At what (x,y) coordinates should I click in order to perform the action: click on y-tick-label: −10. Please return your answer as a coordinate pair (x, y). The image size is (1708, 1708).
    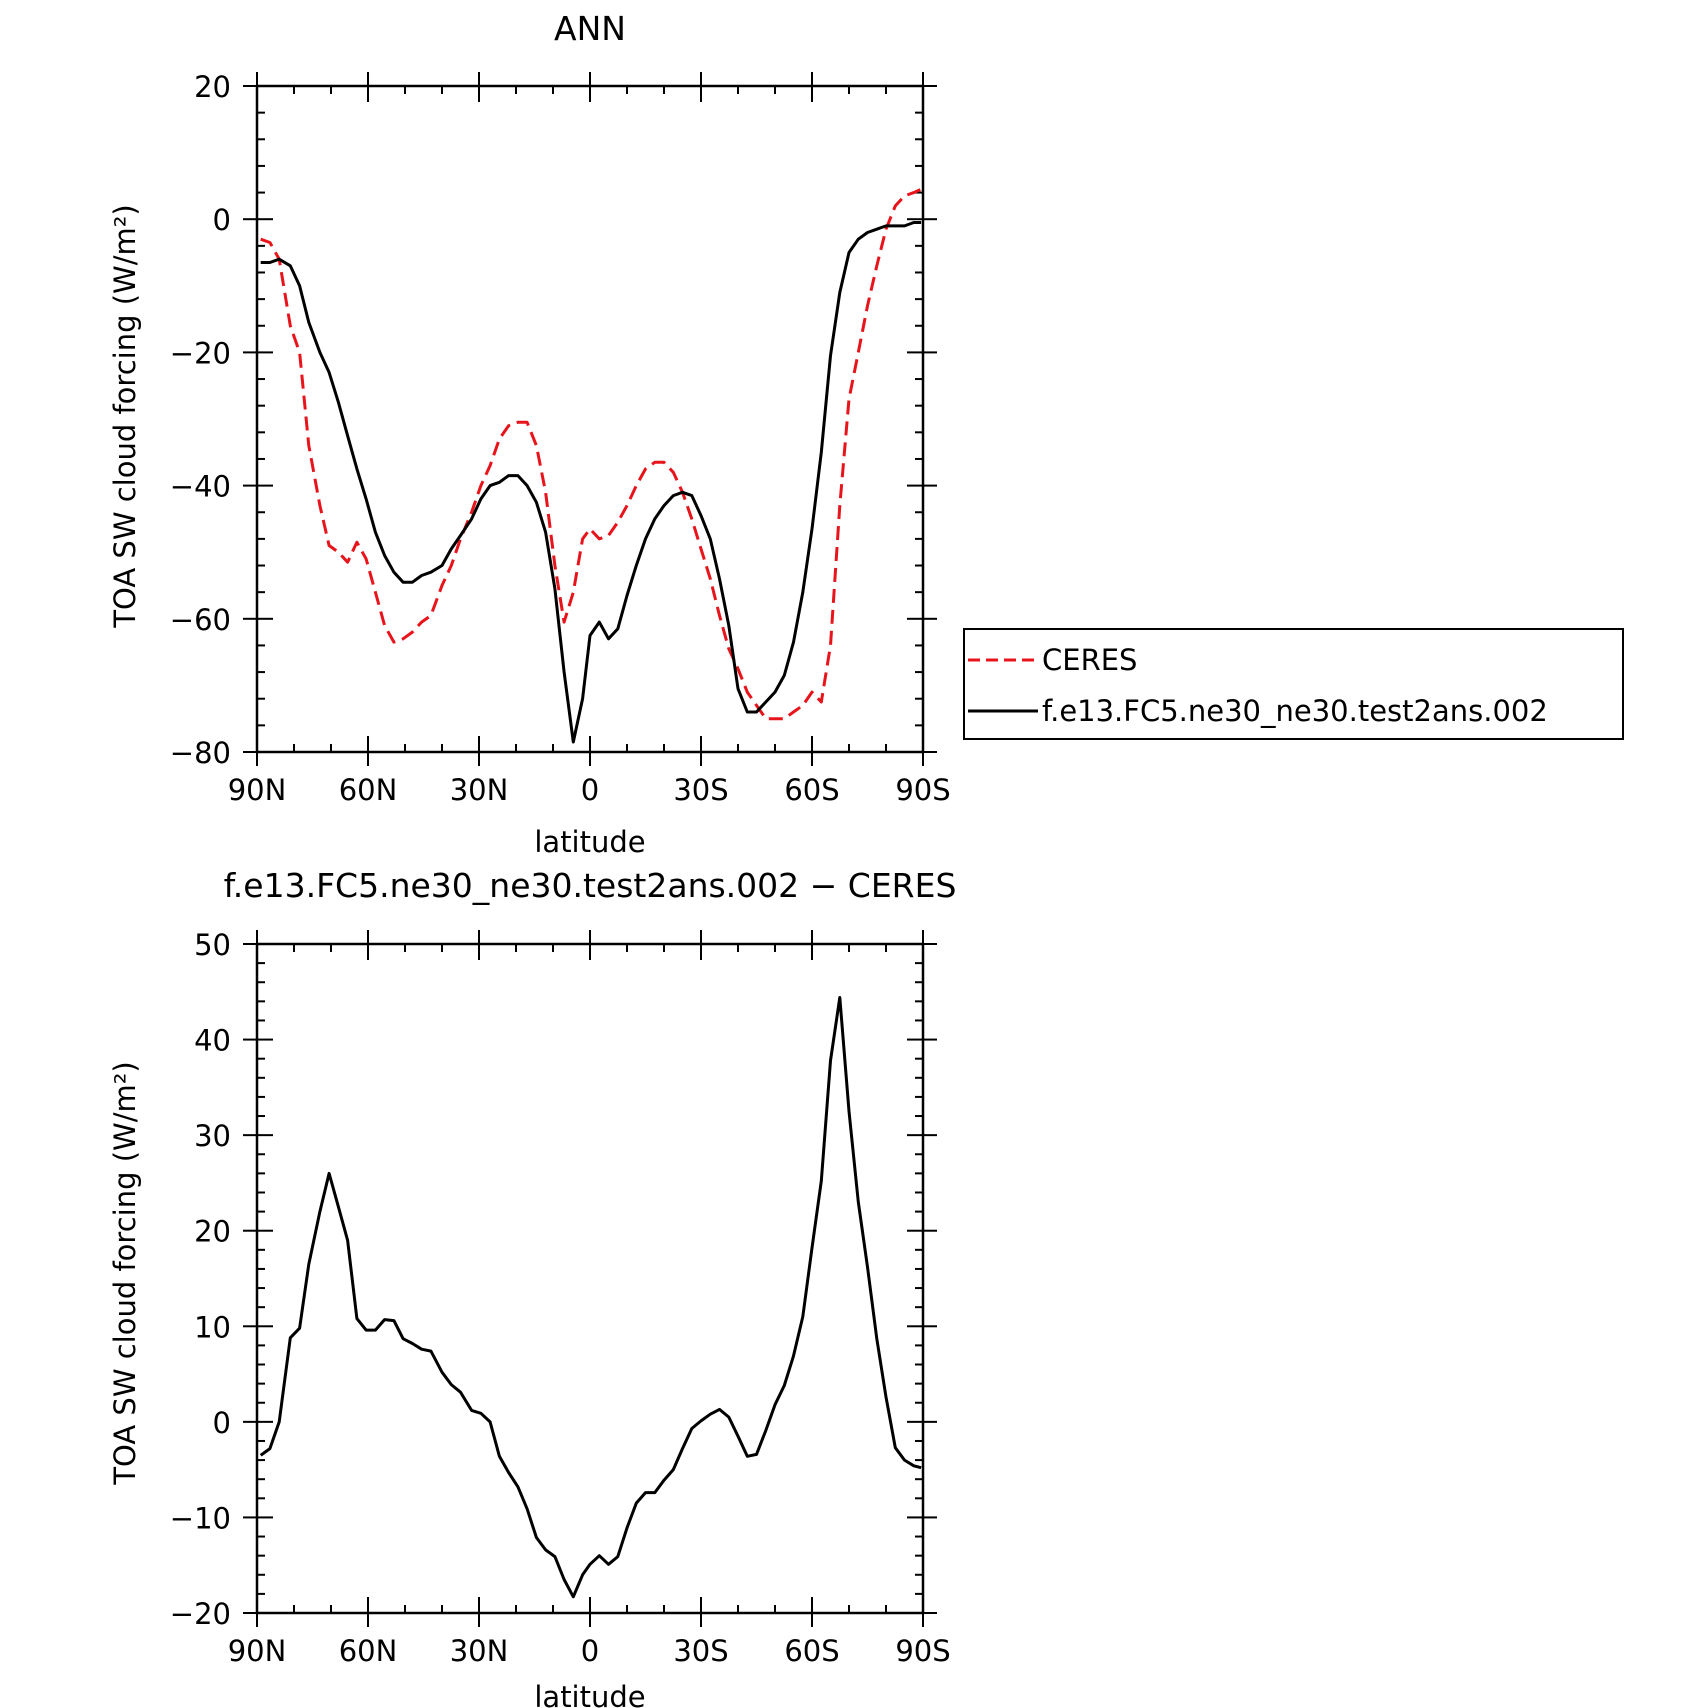
    Looking at the image, I should click on (200, 1518).